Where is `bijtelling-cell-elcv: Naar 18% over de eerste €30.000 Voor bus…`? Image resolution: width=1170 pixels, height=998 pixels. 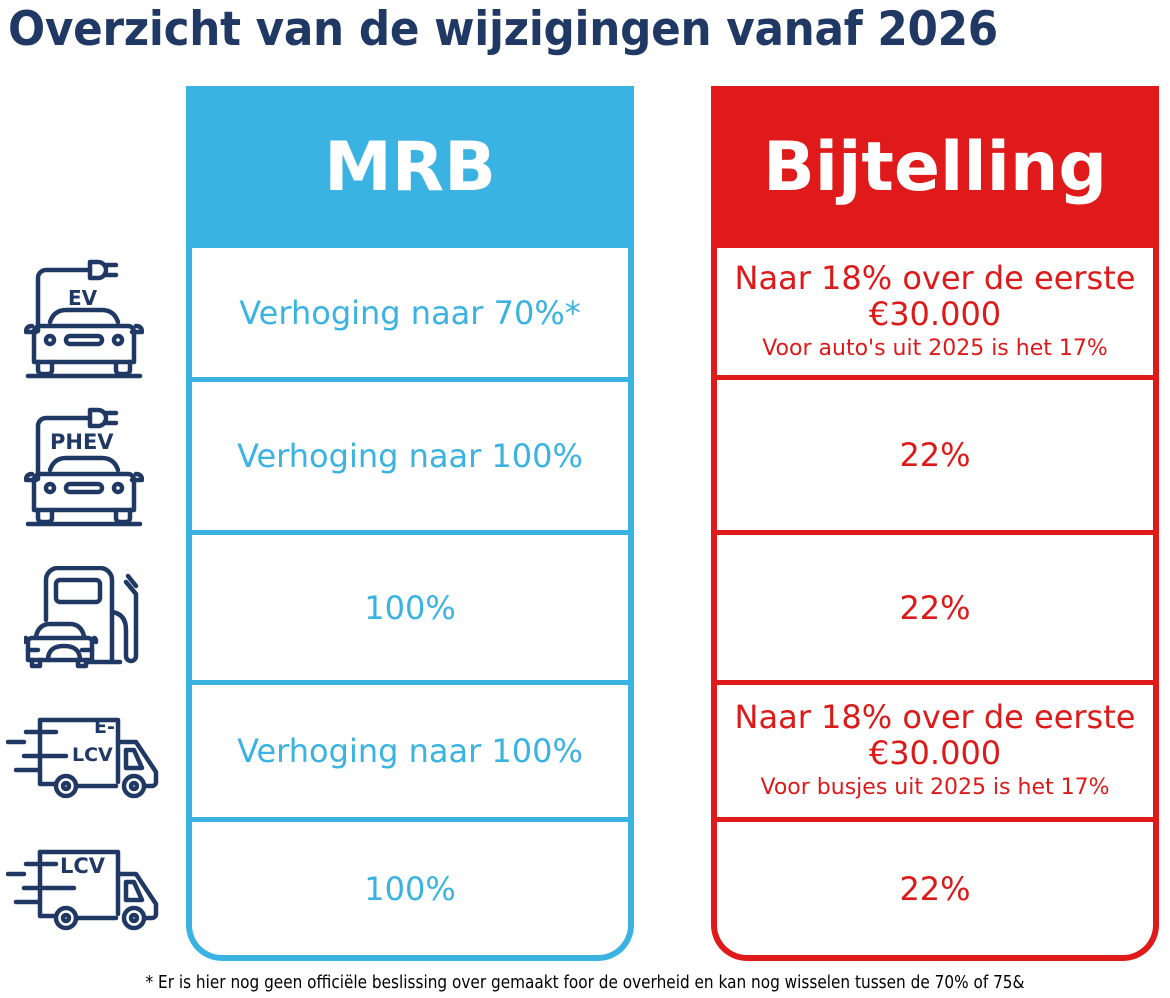 bijtelling-cell-elcv: Naar 18% over de eerste €30.000 Voor bus… is located at coordinates (935, 753).